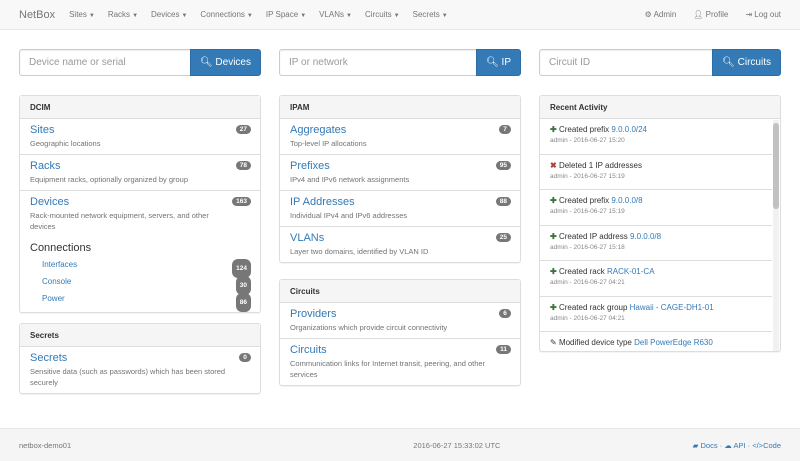 The width and height of the screenshot is (800, 461). What do you see at coordinates (225, 62) in the screenshot?
I see `device-search-button: 🔍︎ Devices` at bounding box center [225, 62].